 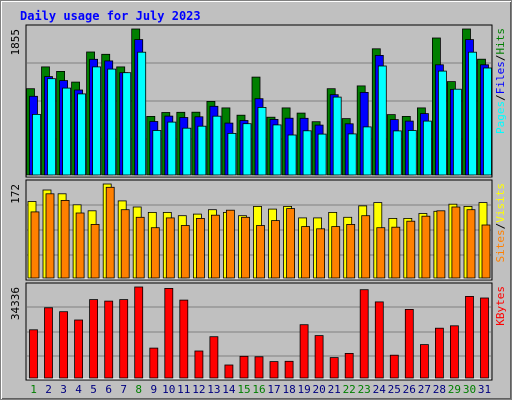 I want to click on x-tick-label: 22, so click(x=349, y=389).